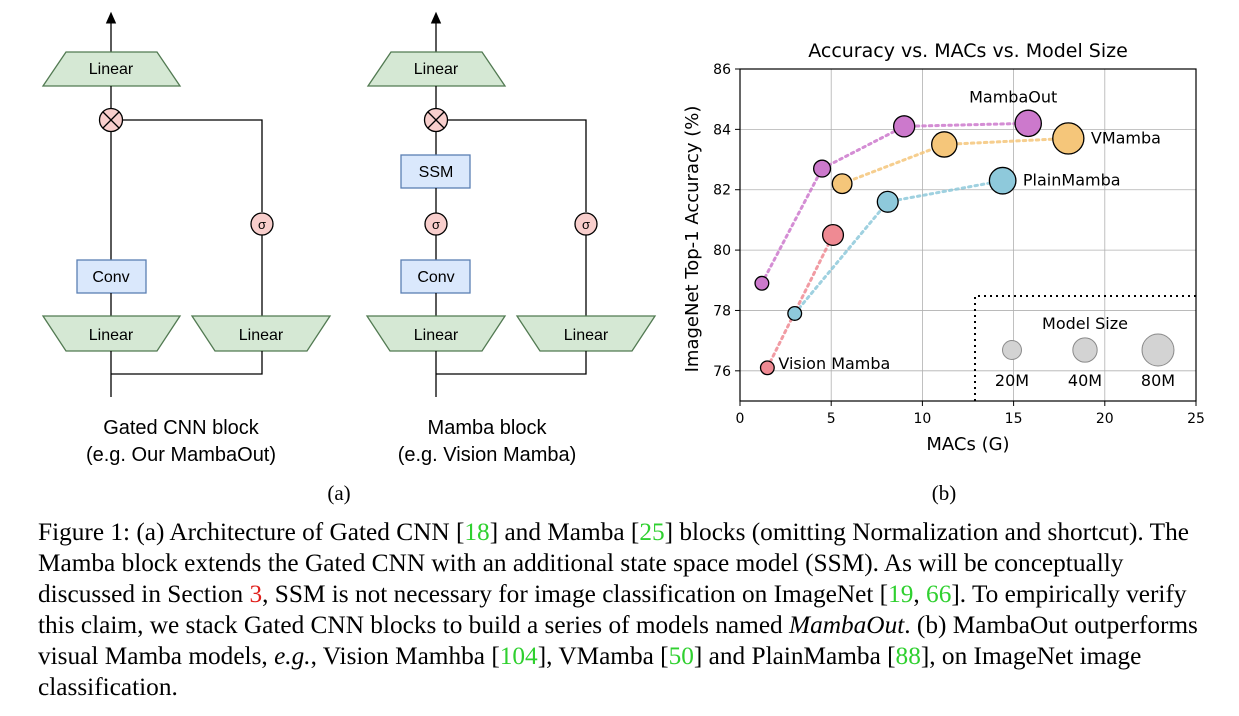 This screenshot has height=716, width=1239. Describe the element at coordinates (338, 493) in the screenshot. I see `panel-a-label: (a)` at that location.